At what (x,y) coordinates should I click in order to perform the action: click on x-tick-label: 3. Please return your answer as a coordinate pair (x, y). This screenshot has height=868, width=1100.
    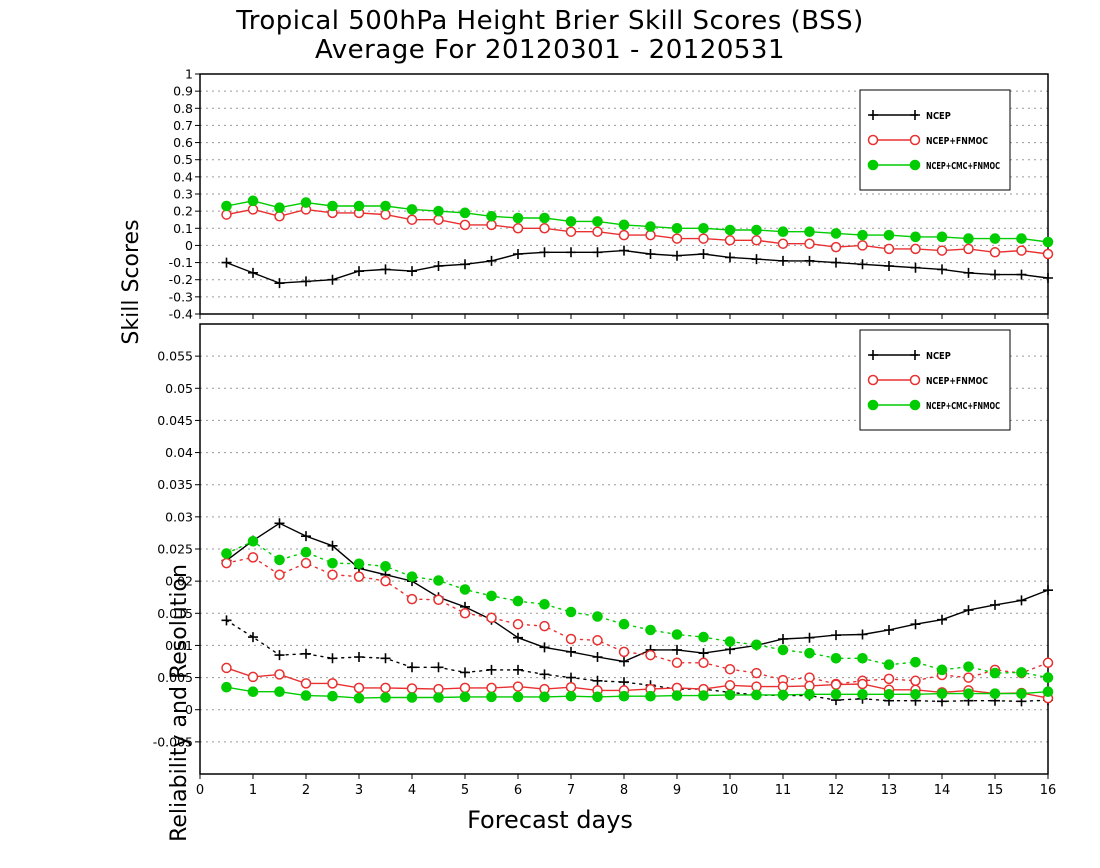
    Looking at the image, I should click on (359, 790).